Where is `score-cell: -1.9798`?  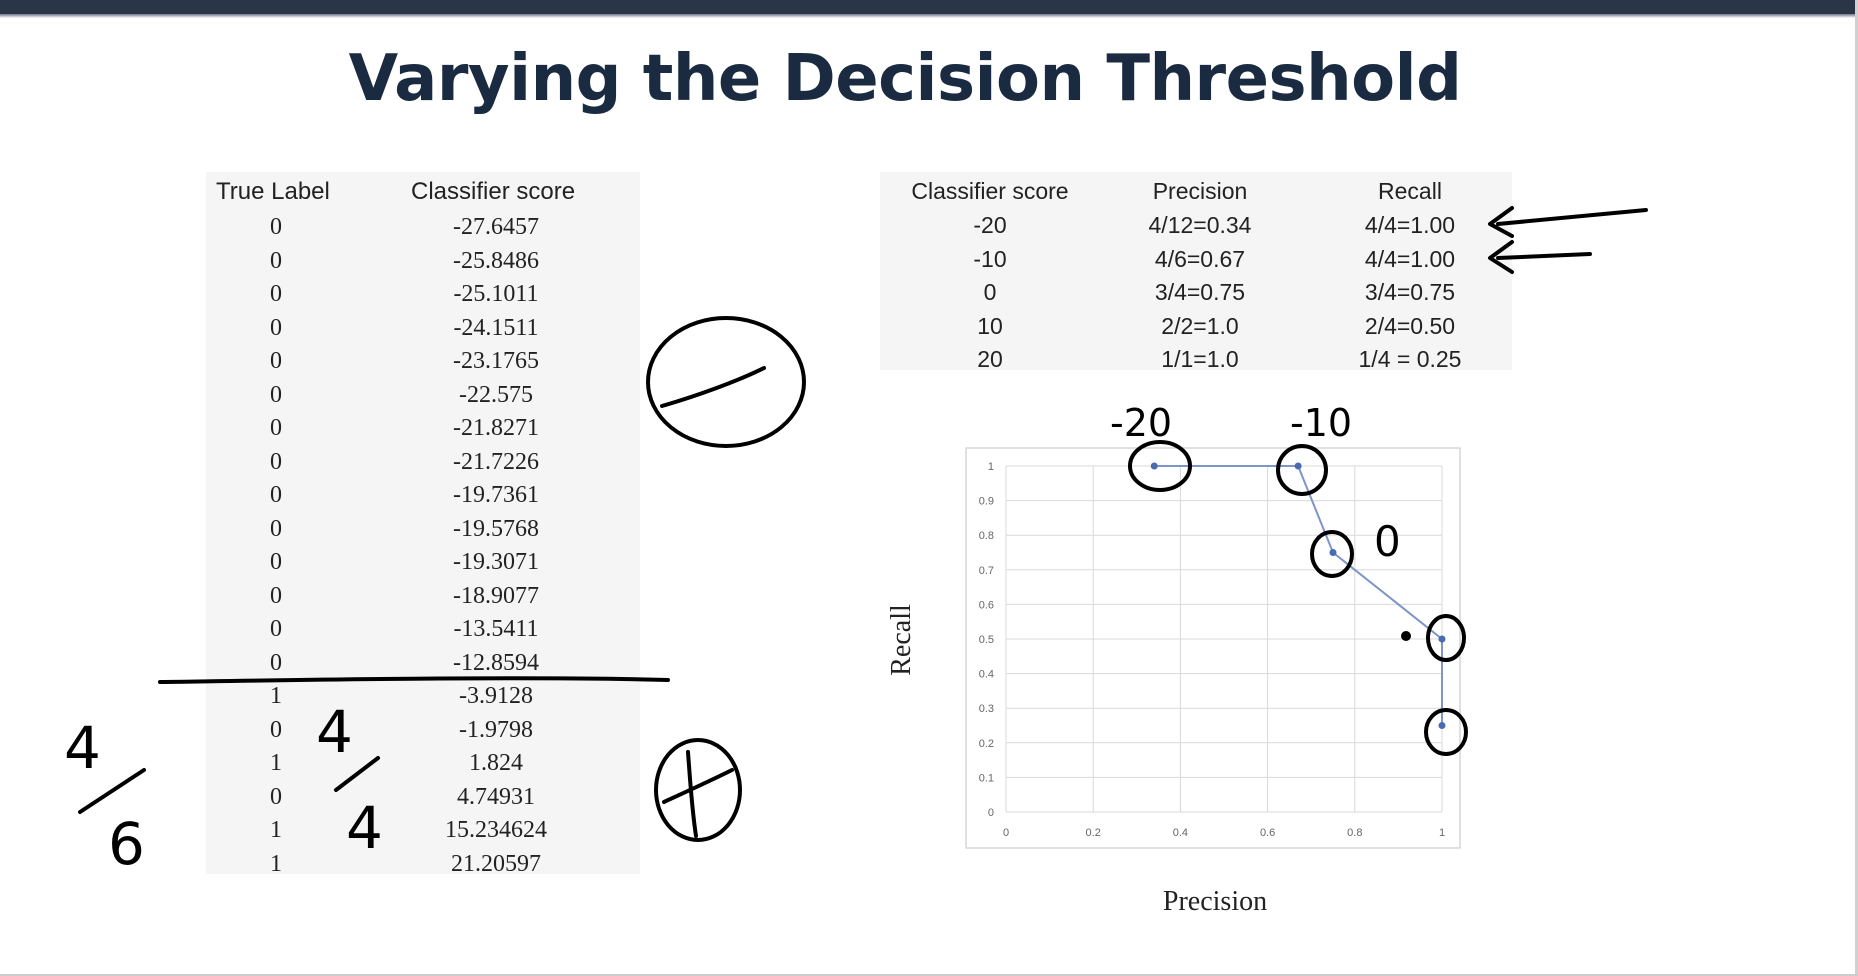
score-cell: -1.9798 is located at coordinates (496, 729).